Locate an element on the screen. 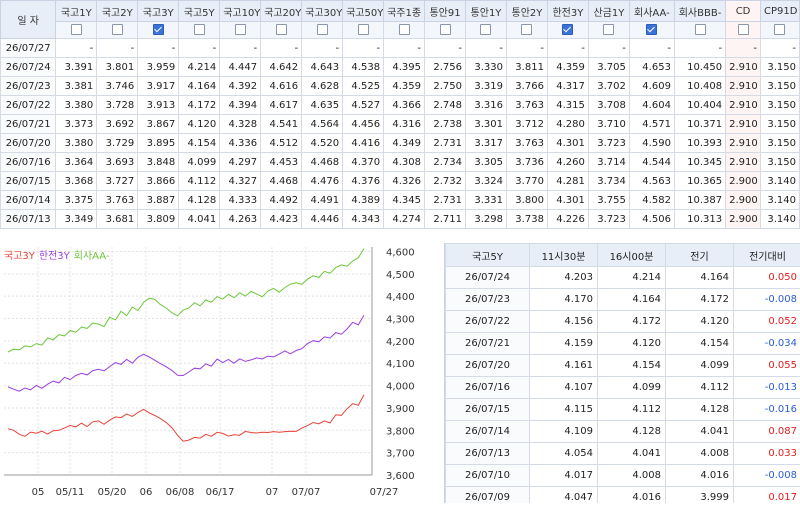  column-header: CD is located at coordinates (743, 11).